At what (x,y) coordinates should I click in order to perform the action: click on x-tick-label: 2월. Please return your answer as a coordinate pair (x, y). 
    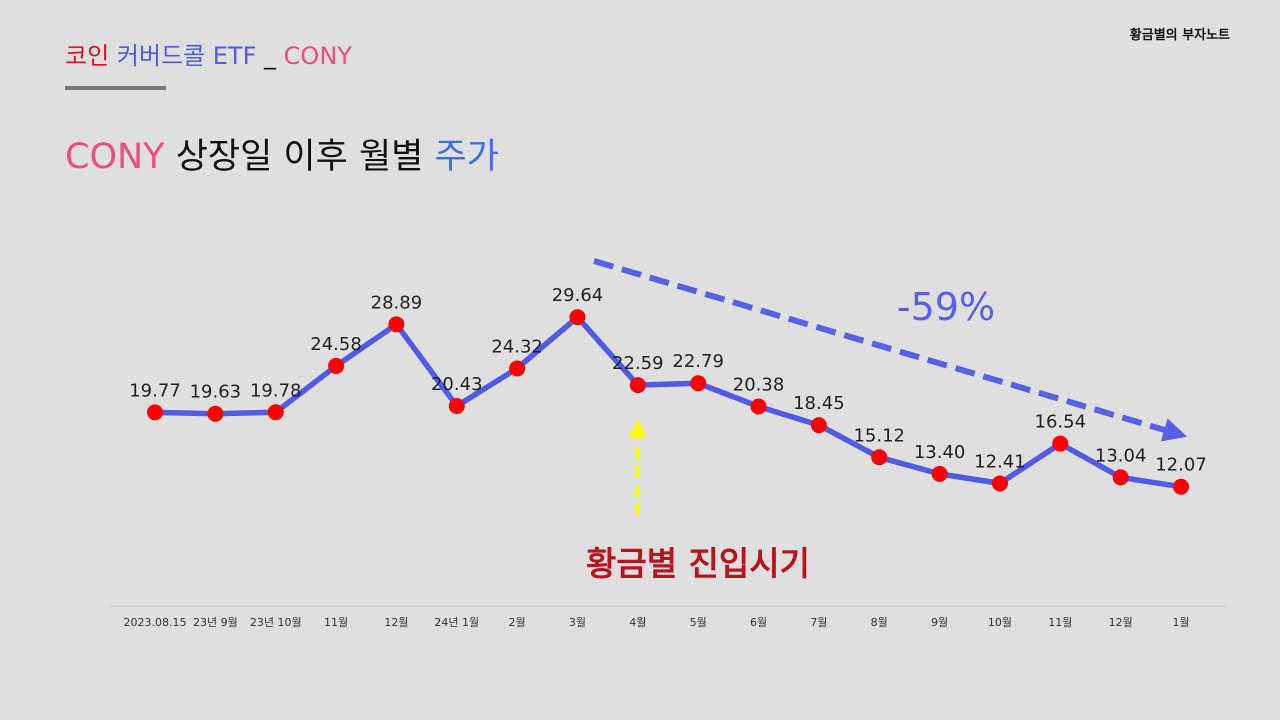
    Looking at the image, I should click on (517, 622).